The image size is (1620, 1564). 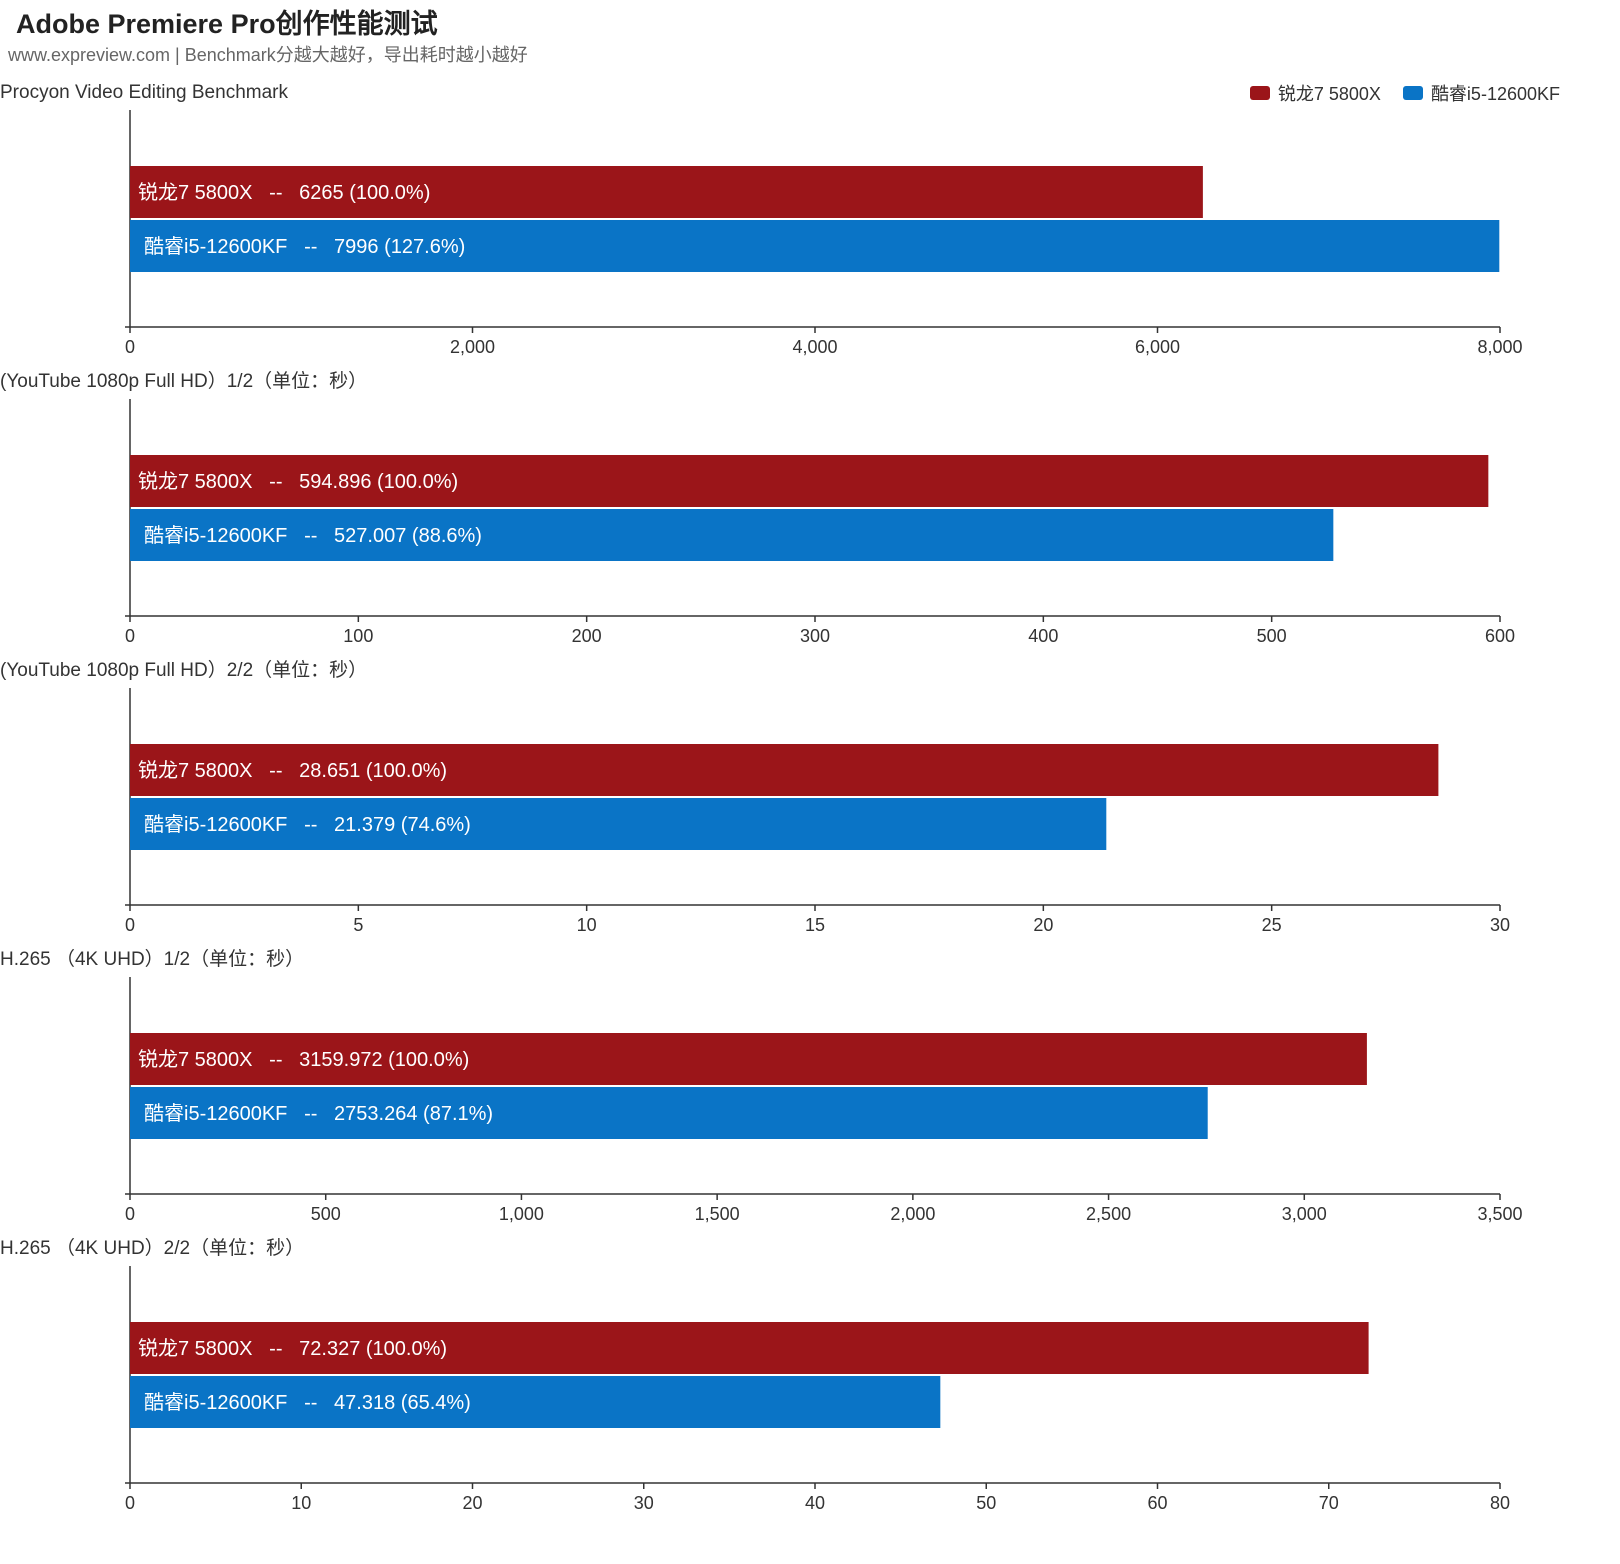 What do you see at coordinates (986, 1503) in the screenshot?
I see `x-tick-label-h265-2: 50` at bounding box center [986, 1503].